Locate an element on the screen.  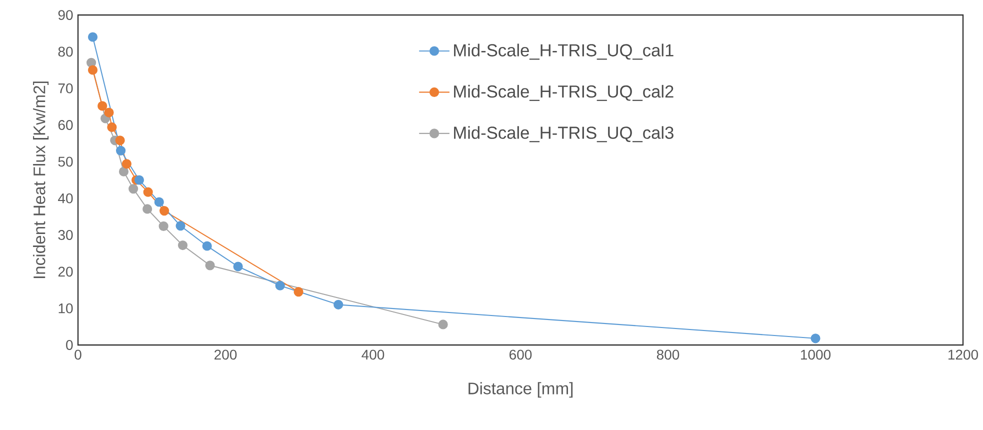
x-tick-label: 400 is located at coordinates (373, 355).